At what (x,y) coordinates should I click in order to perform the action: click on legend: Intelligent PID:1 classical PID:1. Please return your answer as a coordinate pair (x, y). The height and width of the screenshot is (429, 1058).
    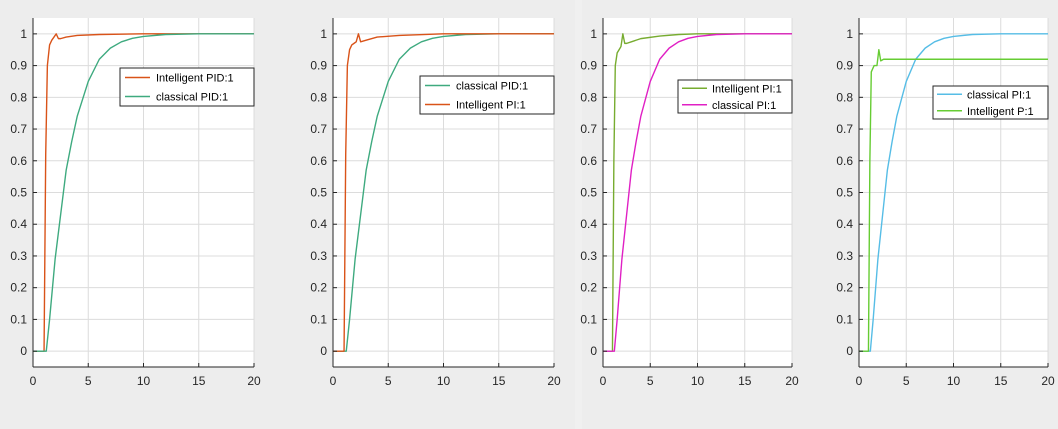
    Looking at the image, I should click on (187, 87).